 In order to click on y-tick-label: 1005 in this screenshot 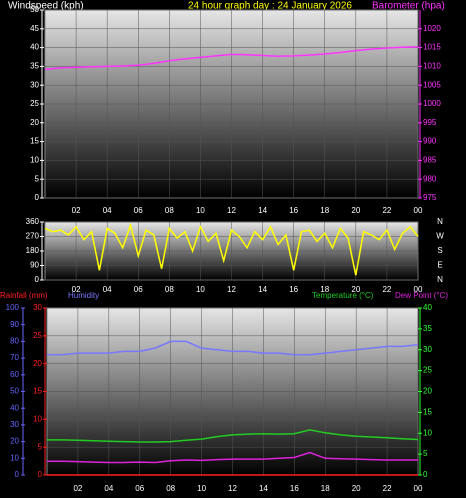, I will do `click(432, 84)`.